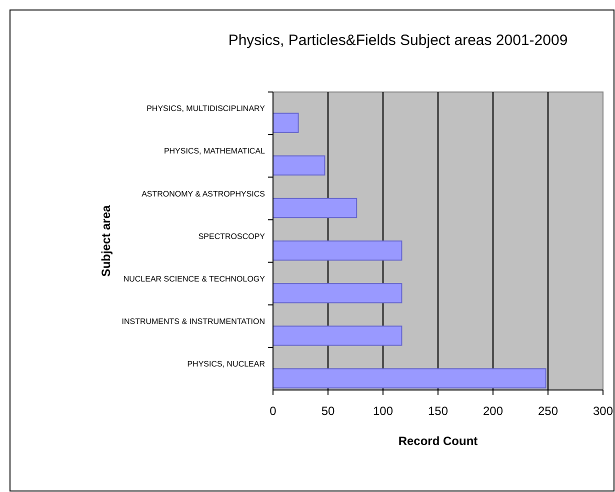  I want to click on x-tick-label: 300, so click(603, 411).